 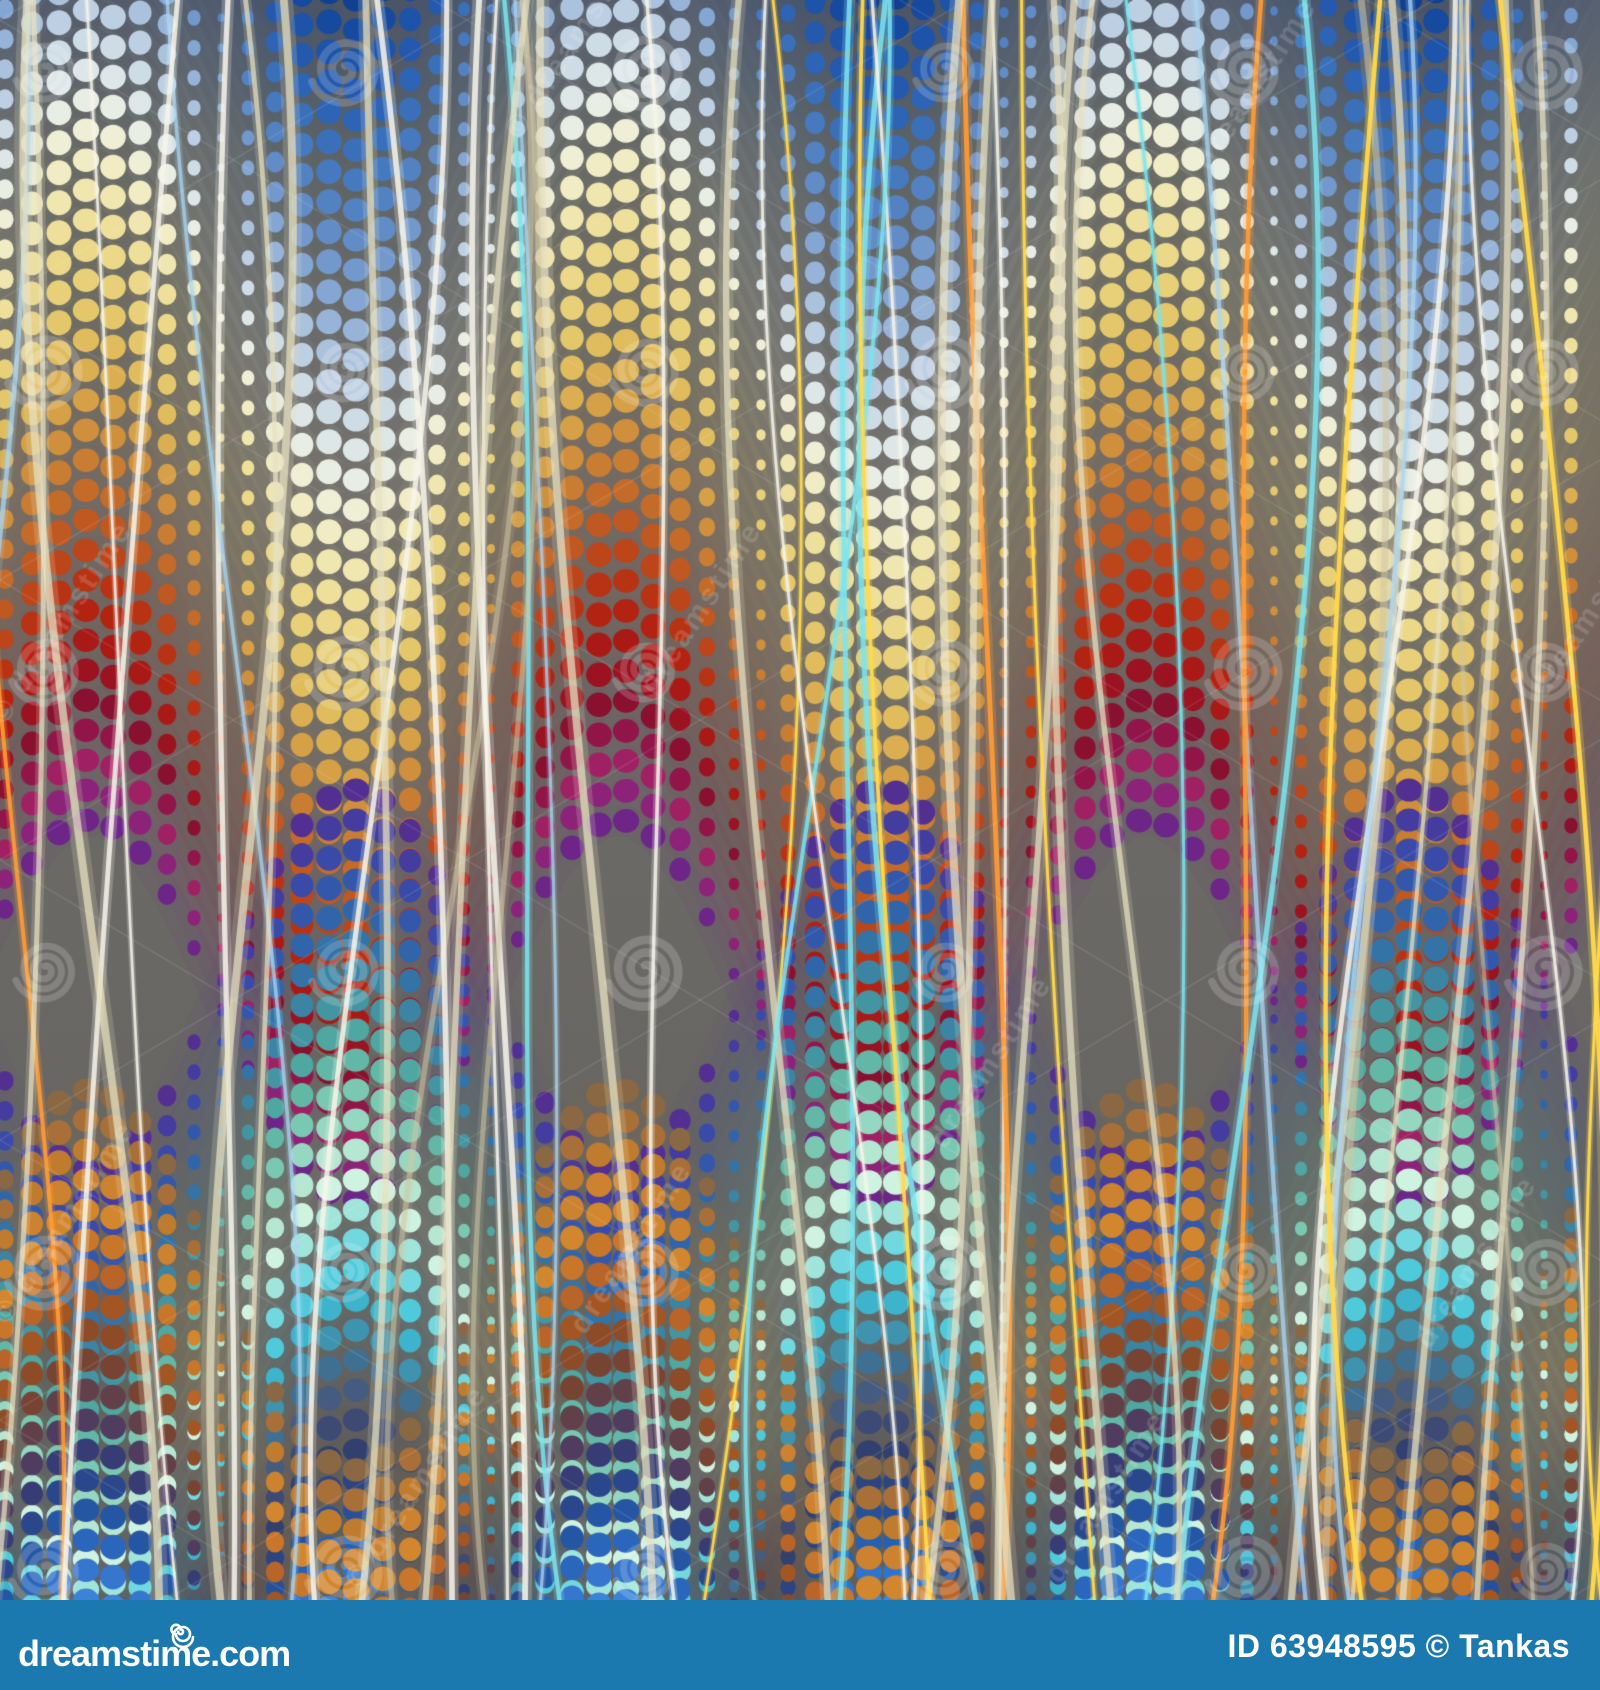 I want to click on watermark-footer-bar: dreamstime.com ID 63948595 © Tankas, so click(x=800, y=1645).